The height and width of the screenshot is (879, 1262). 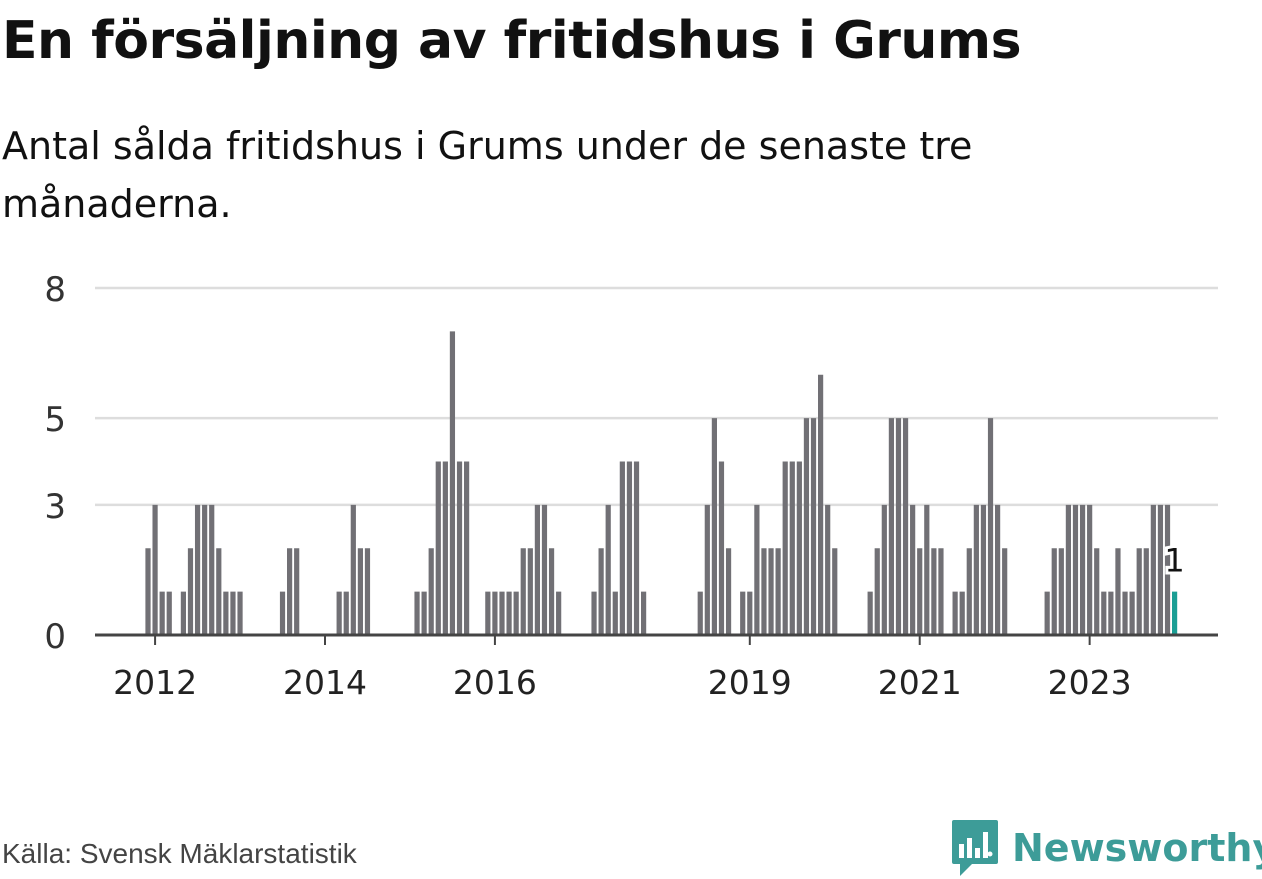 I want to click on chart-title: En försäljning av fritidshus i Grums, so click(x=512, y=41).